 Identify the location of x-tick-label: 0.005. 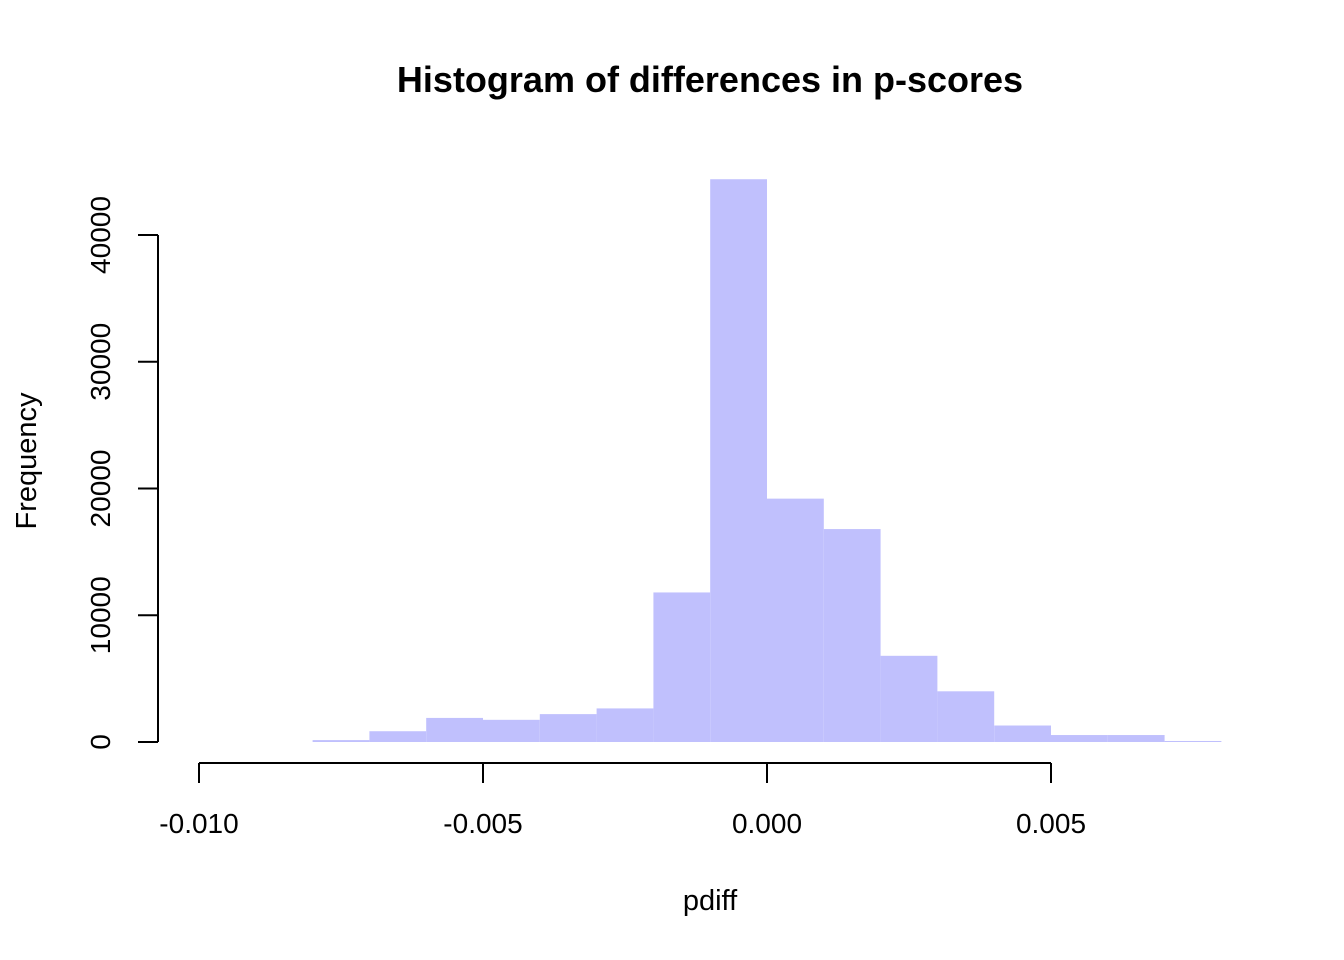
(1051, 823).